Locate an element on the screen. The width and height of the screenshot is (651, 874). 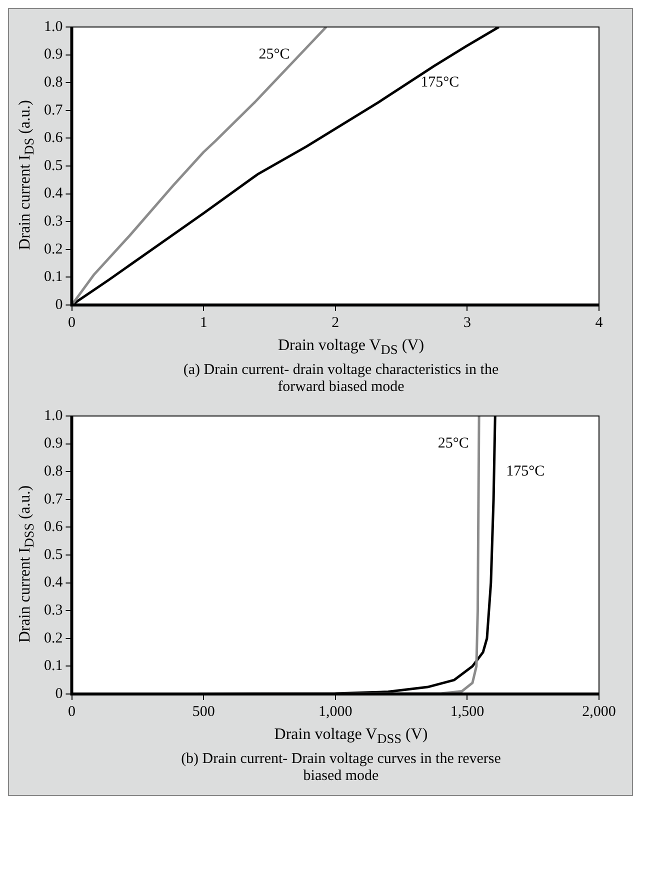
x-tick-label: 500 is located at coordinates (203, 712).